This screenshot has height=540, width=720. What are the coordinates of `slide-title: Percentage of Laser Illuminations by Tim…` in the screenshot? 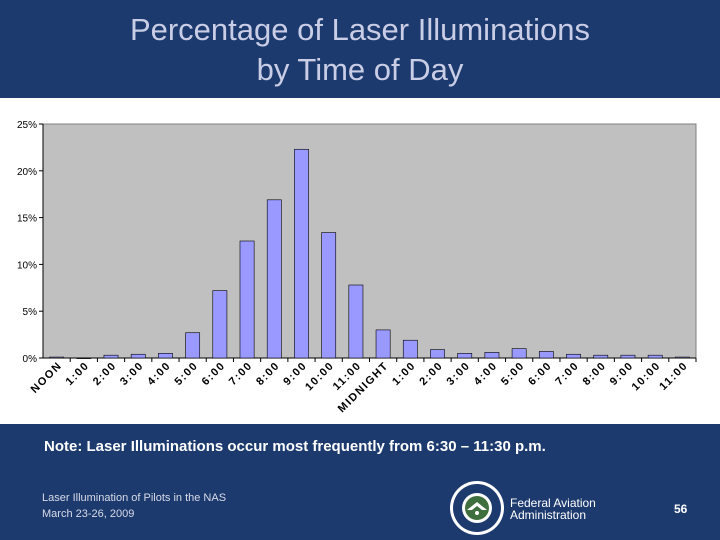 It's located at (360, 50).